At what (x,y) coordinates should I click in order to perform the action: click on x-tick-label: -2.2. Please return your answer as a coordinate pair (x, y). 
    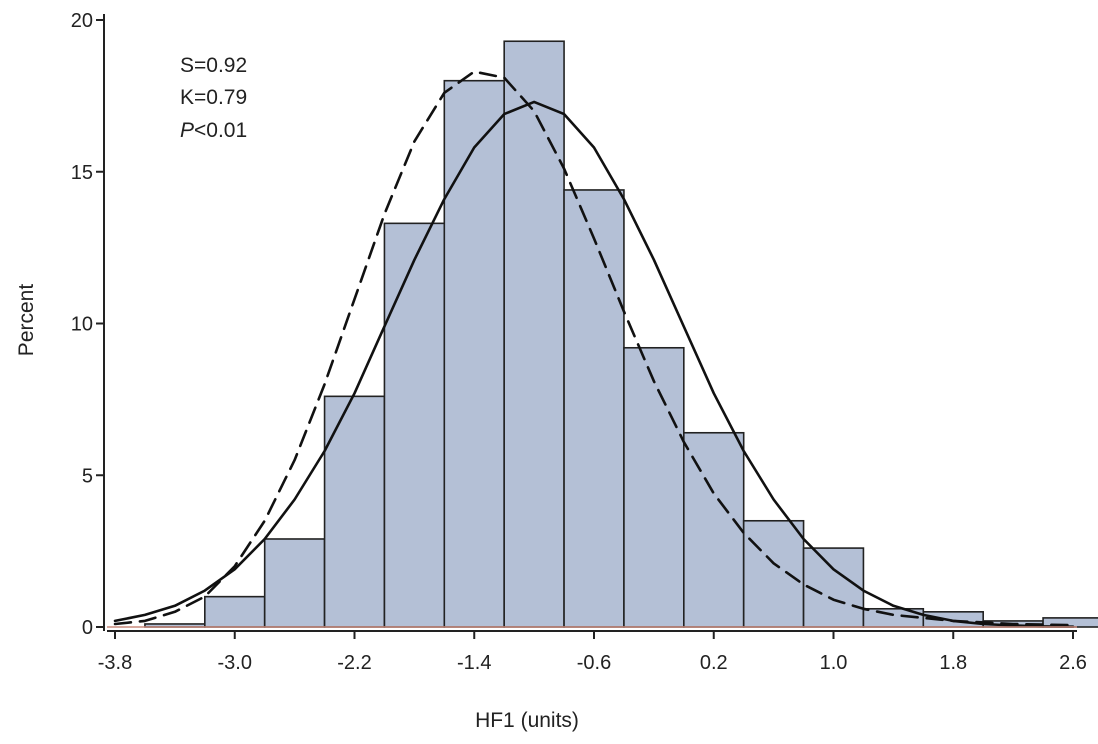
    Looking at the image, I should click on (354, 663).